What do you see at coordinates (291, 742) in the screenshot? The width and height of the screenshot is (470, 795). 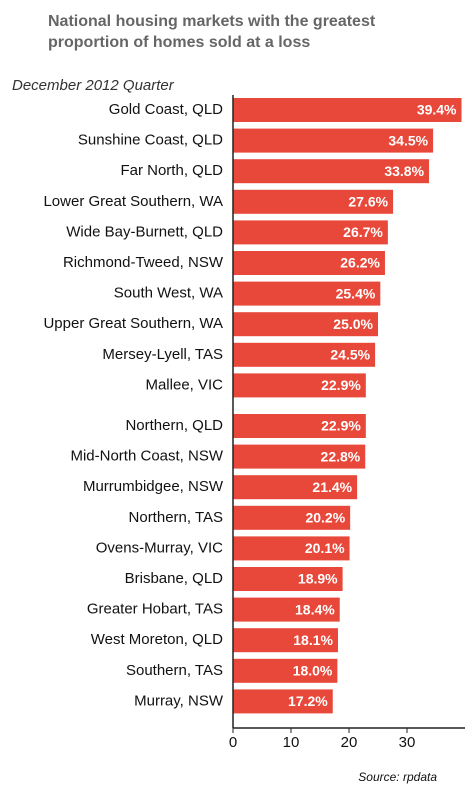 I see `x-tick-label: 10` at bounding box center [291, 742].